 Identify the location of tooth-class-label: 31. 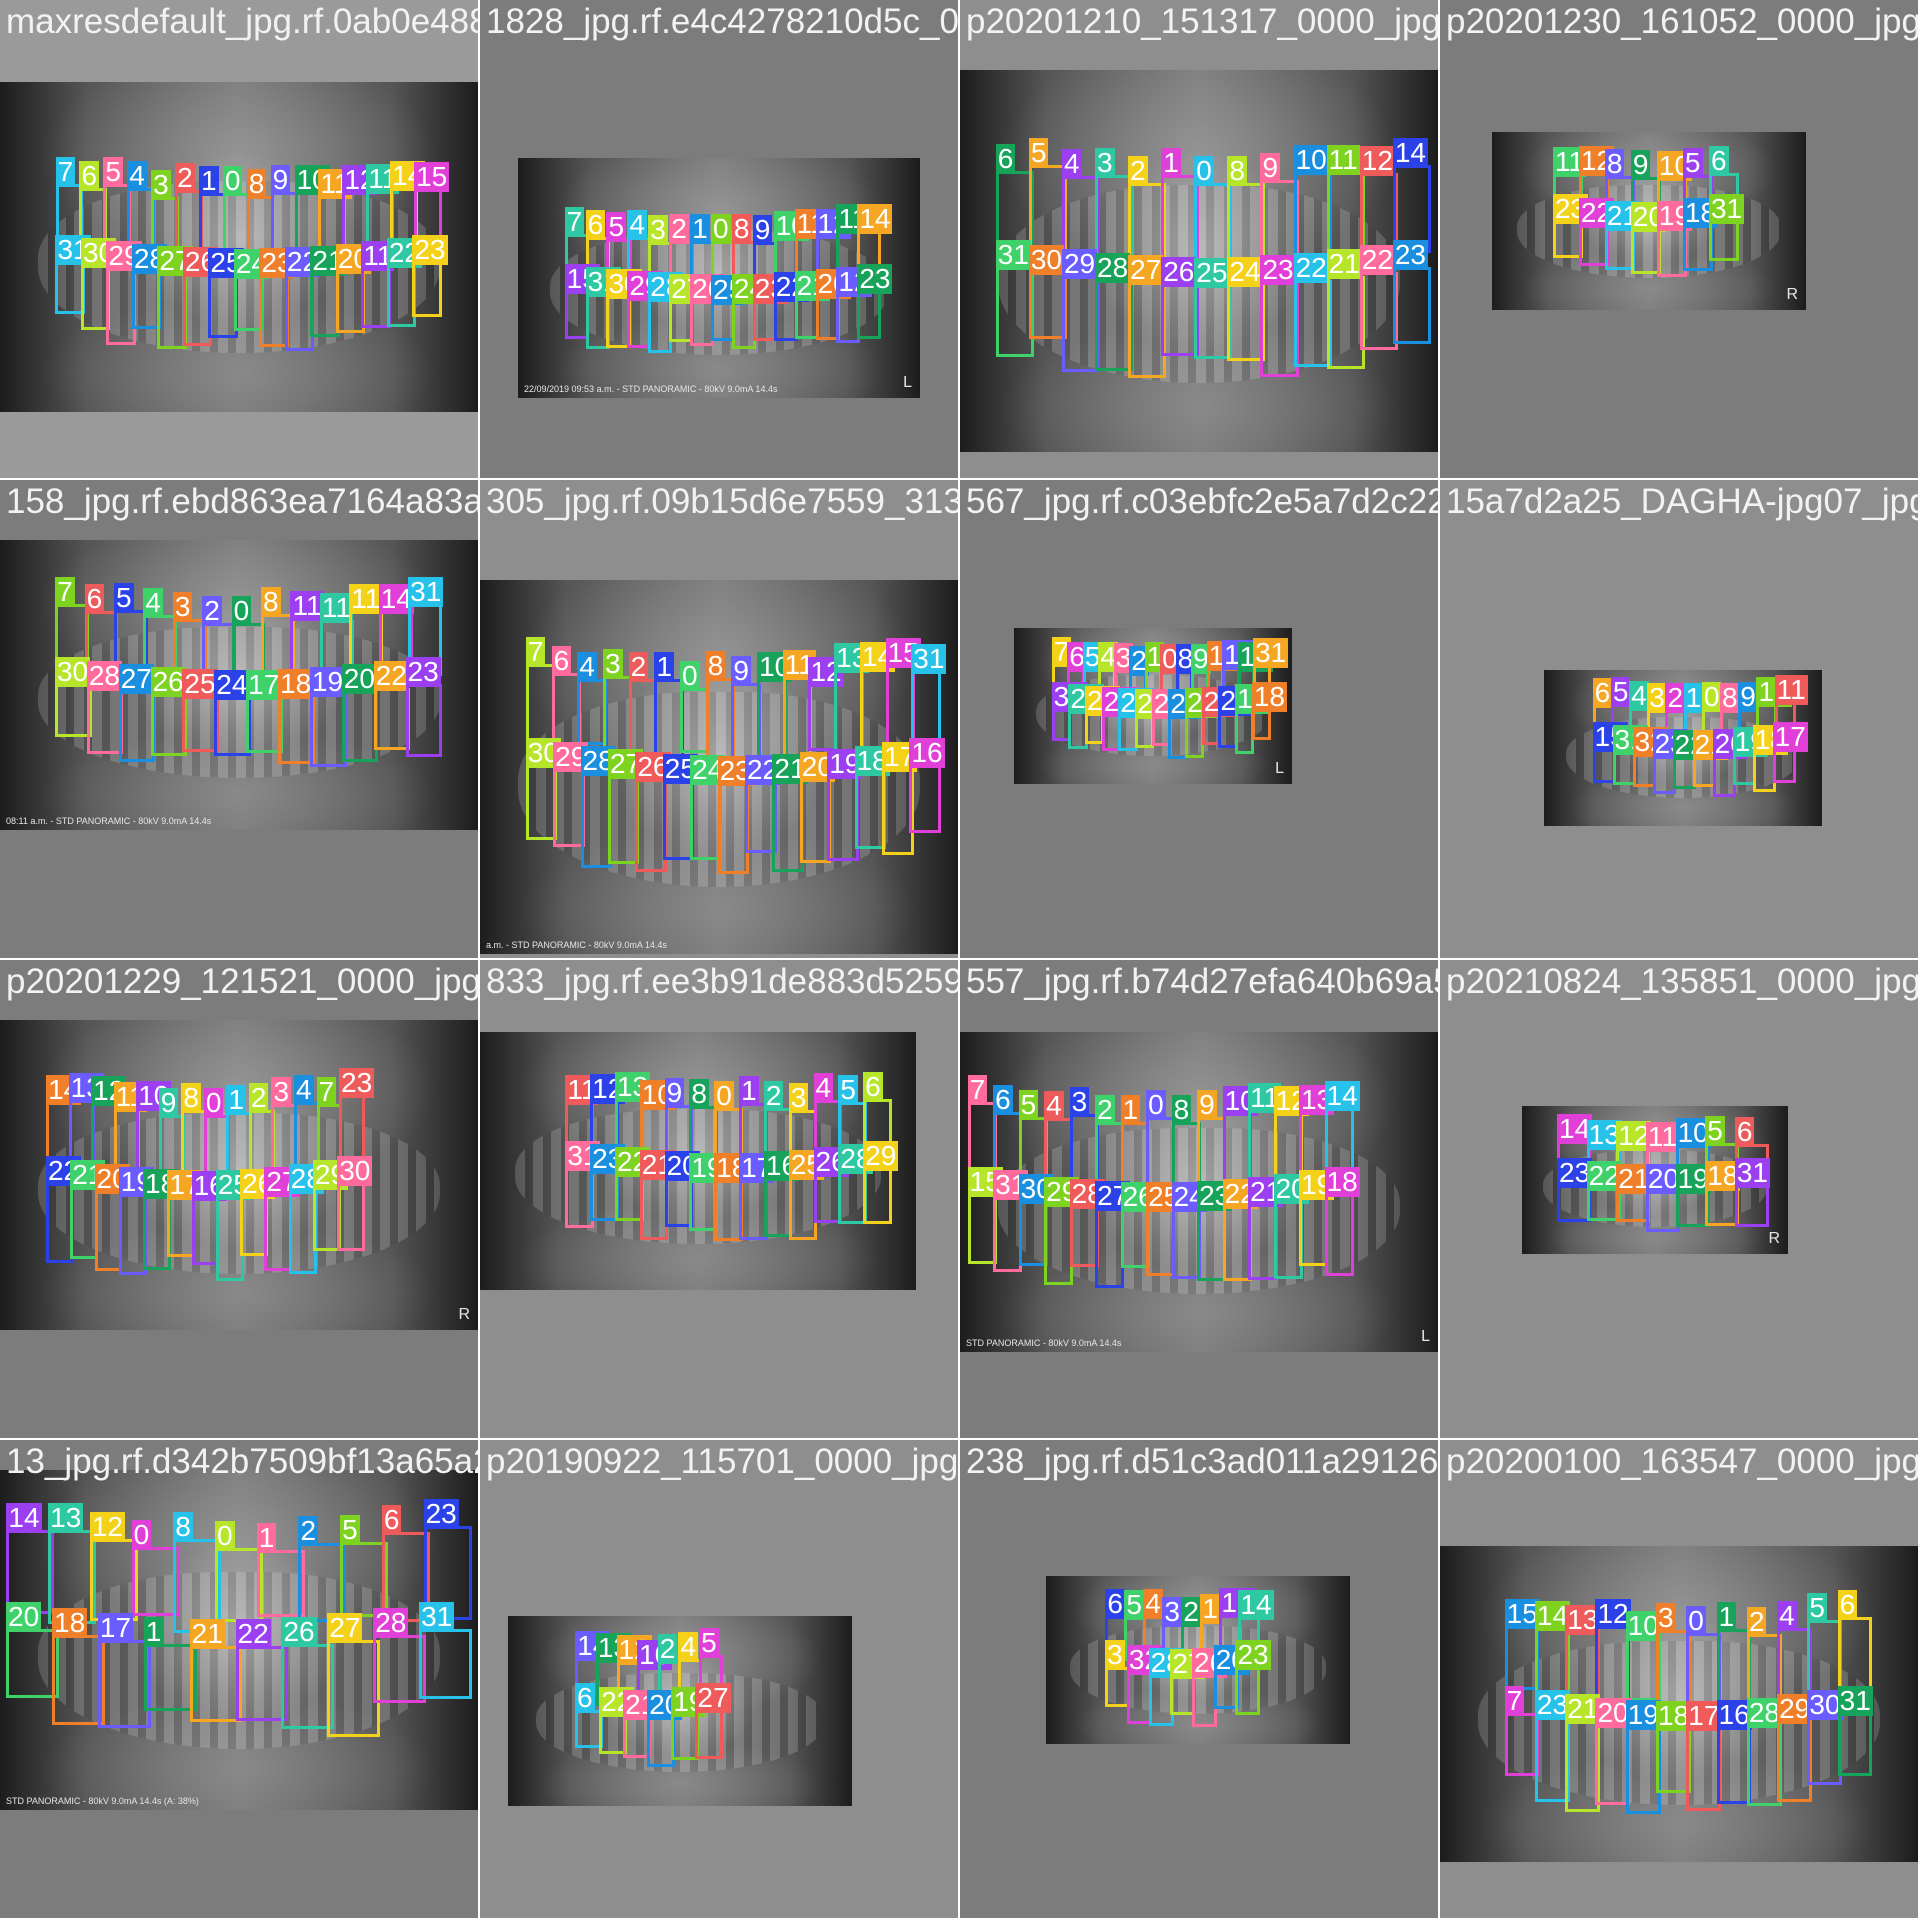
(426, 592).